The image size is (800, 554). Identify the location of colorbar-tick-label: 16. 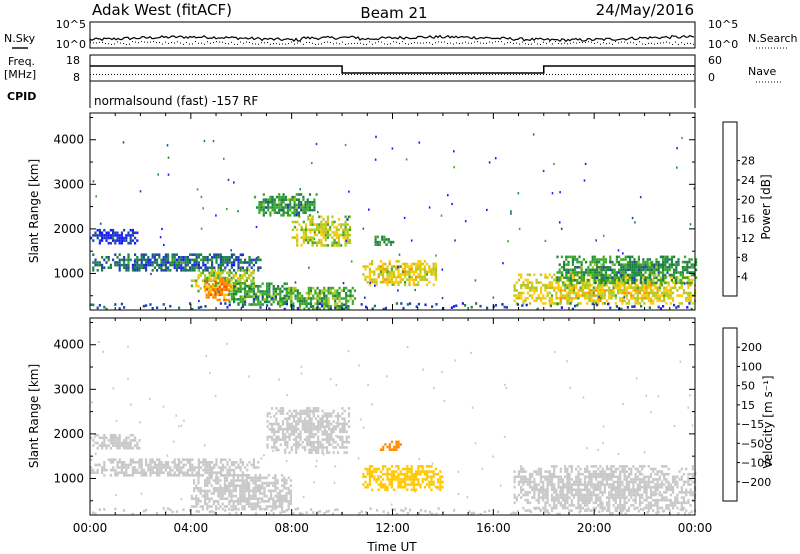
(748, 219).